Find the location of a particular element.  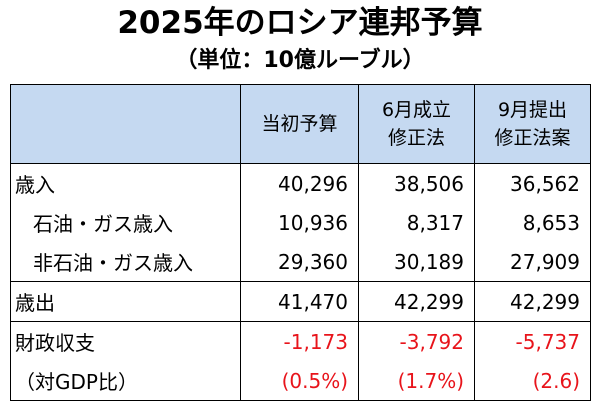

header-june-revision-line1: 6月成立 is located at coordinates (416, 110).